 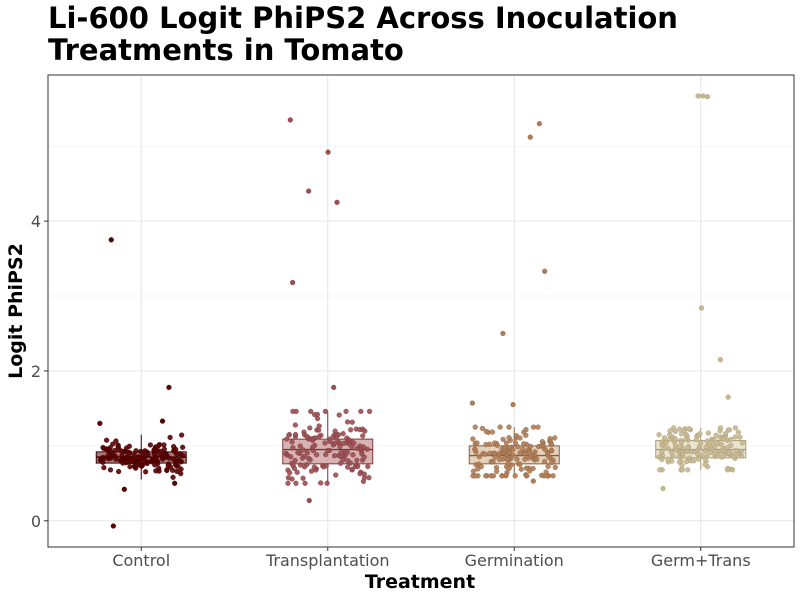 What do you see at coordinates (36, 521) in the screenshot?
I see `y-tick-label: 0` at bounding box center [36, 521].